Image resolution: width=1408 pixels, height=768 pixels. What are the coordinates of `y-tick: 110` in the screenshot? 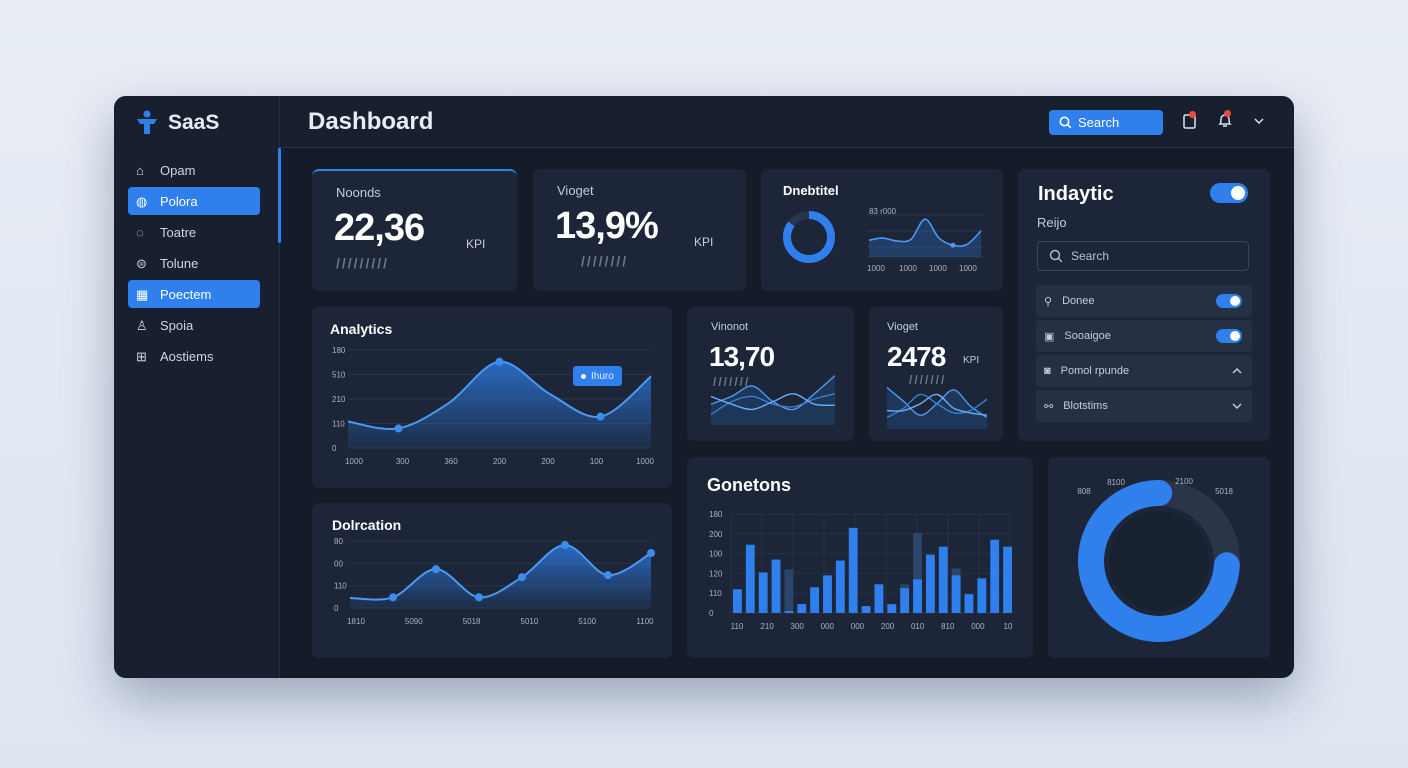 It's located at (715, 593).